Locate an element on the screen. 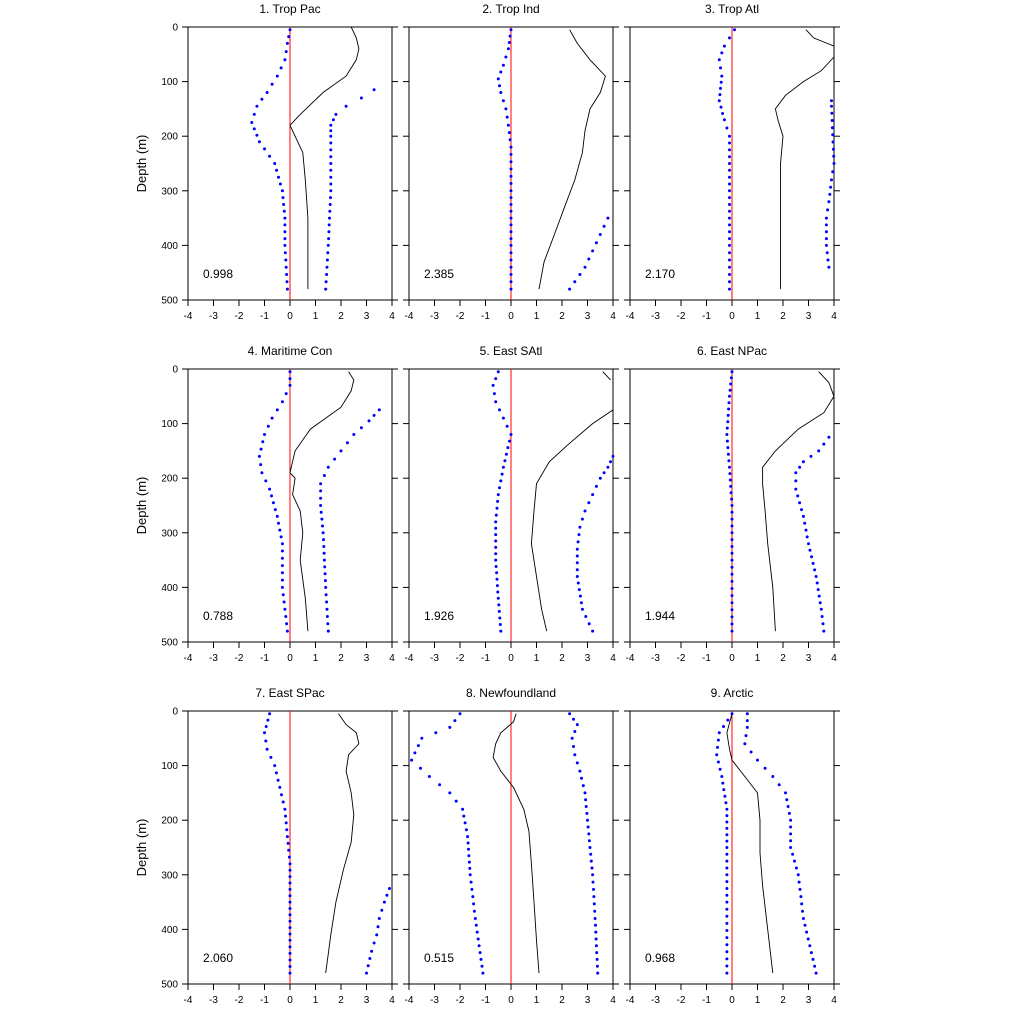 The image size is (1024, 1029). y-axis-label: Depth (m) is located at coordinates (141, 506).